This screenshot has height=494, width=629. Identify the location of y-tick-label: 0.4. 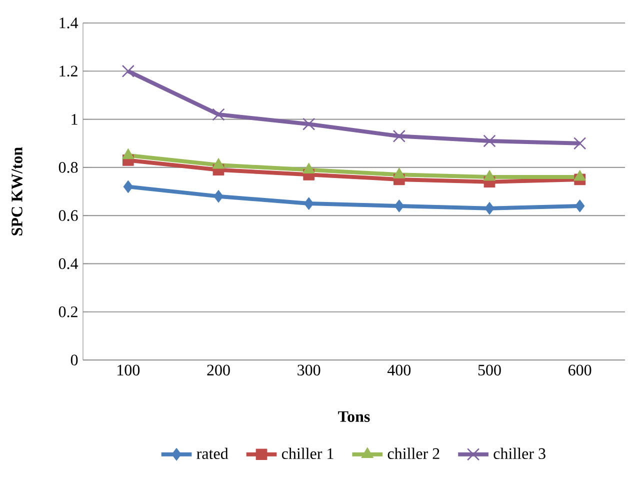
(68, 264).